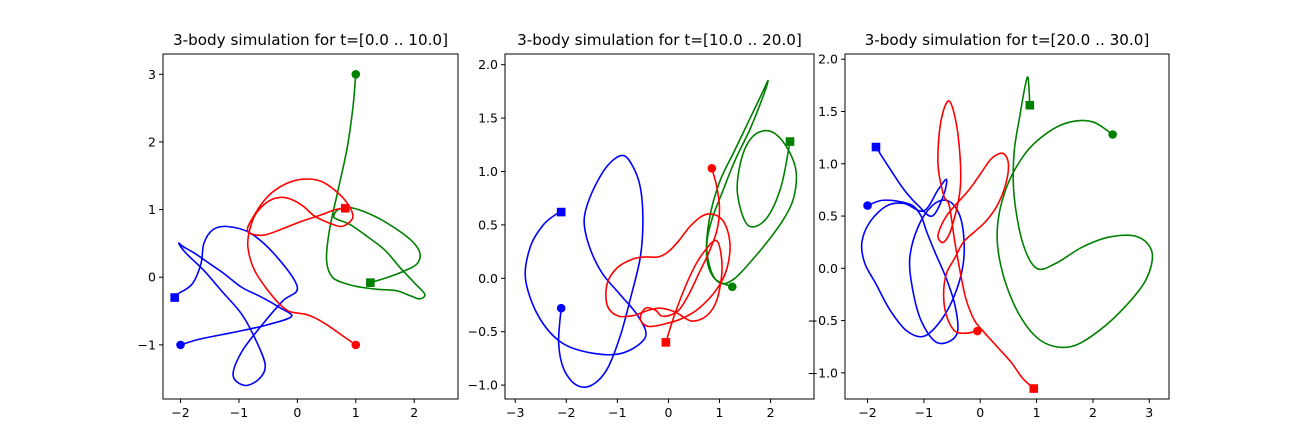  What do you see at coordinates (152, 277) in the screenshot?
I see `y-tick-label: 0` at bounding box center [152, 277].